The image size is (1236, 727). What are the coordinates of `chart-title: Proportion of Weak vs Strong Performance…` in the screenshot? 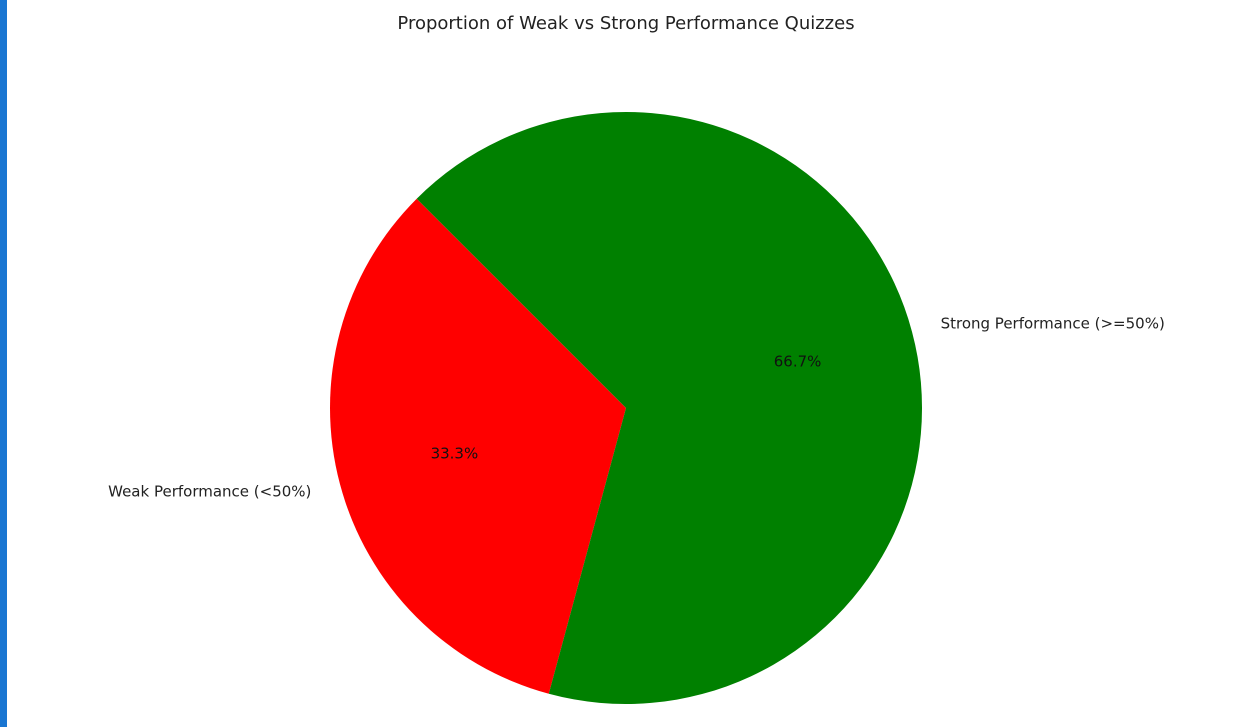 It's located at (625, 23).